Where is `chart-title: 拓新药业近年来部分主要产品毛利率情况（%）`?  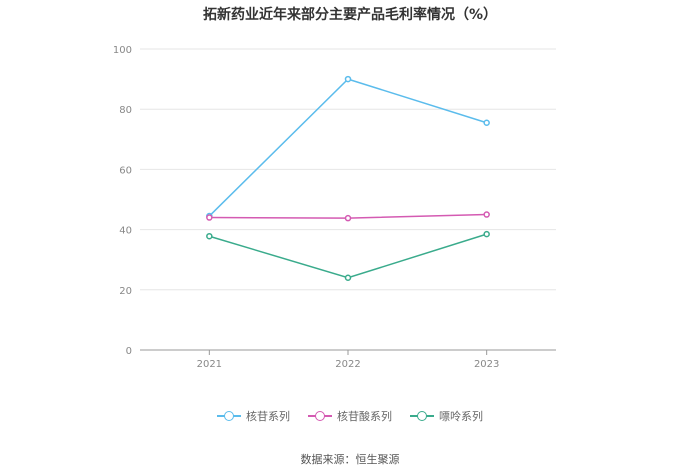
chart-title: 拓新药业近年来部分主要产品毛利率情况（%） is located at coordinates (350, 15).